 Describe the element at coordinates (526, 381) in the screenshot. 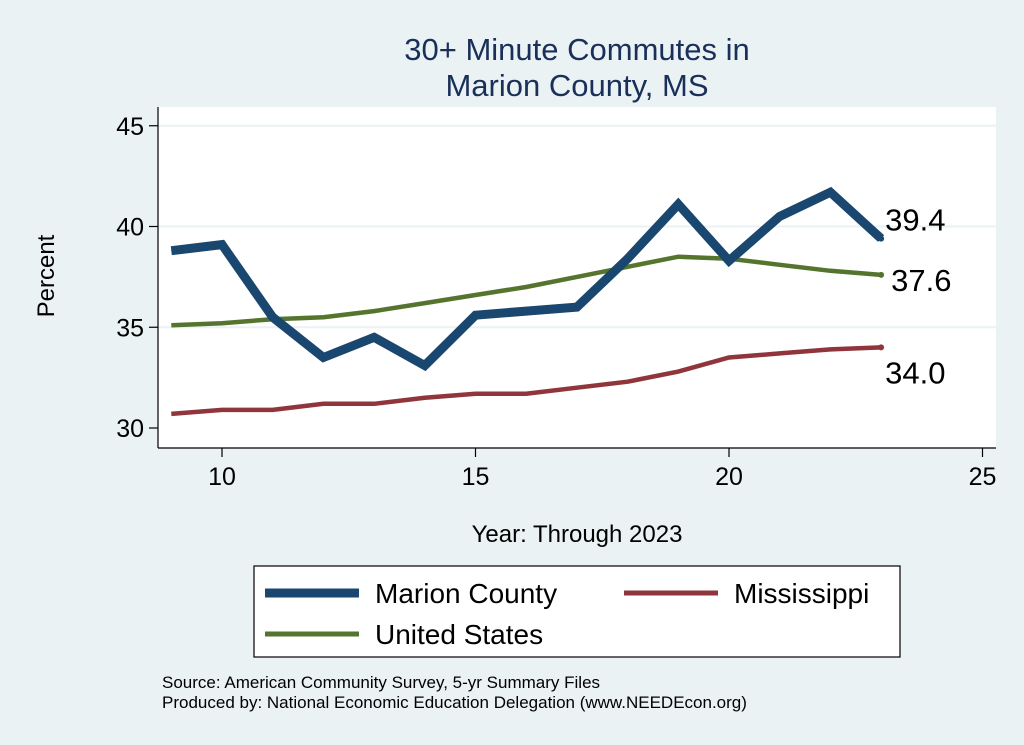

I see `series-line-mississippi` at that location.